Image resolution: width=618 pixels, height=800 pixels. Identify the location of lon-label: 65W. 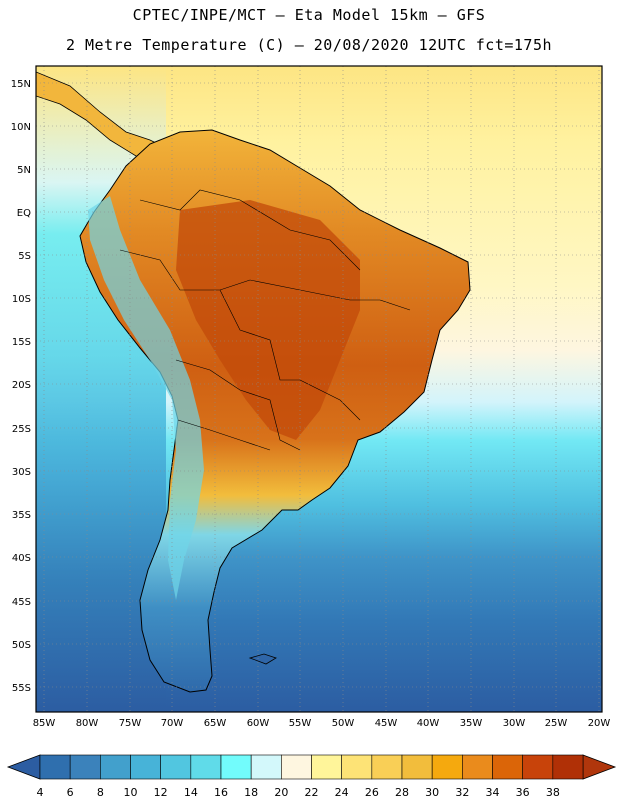
(215, 723).